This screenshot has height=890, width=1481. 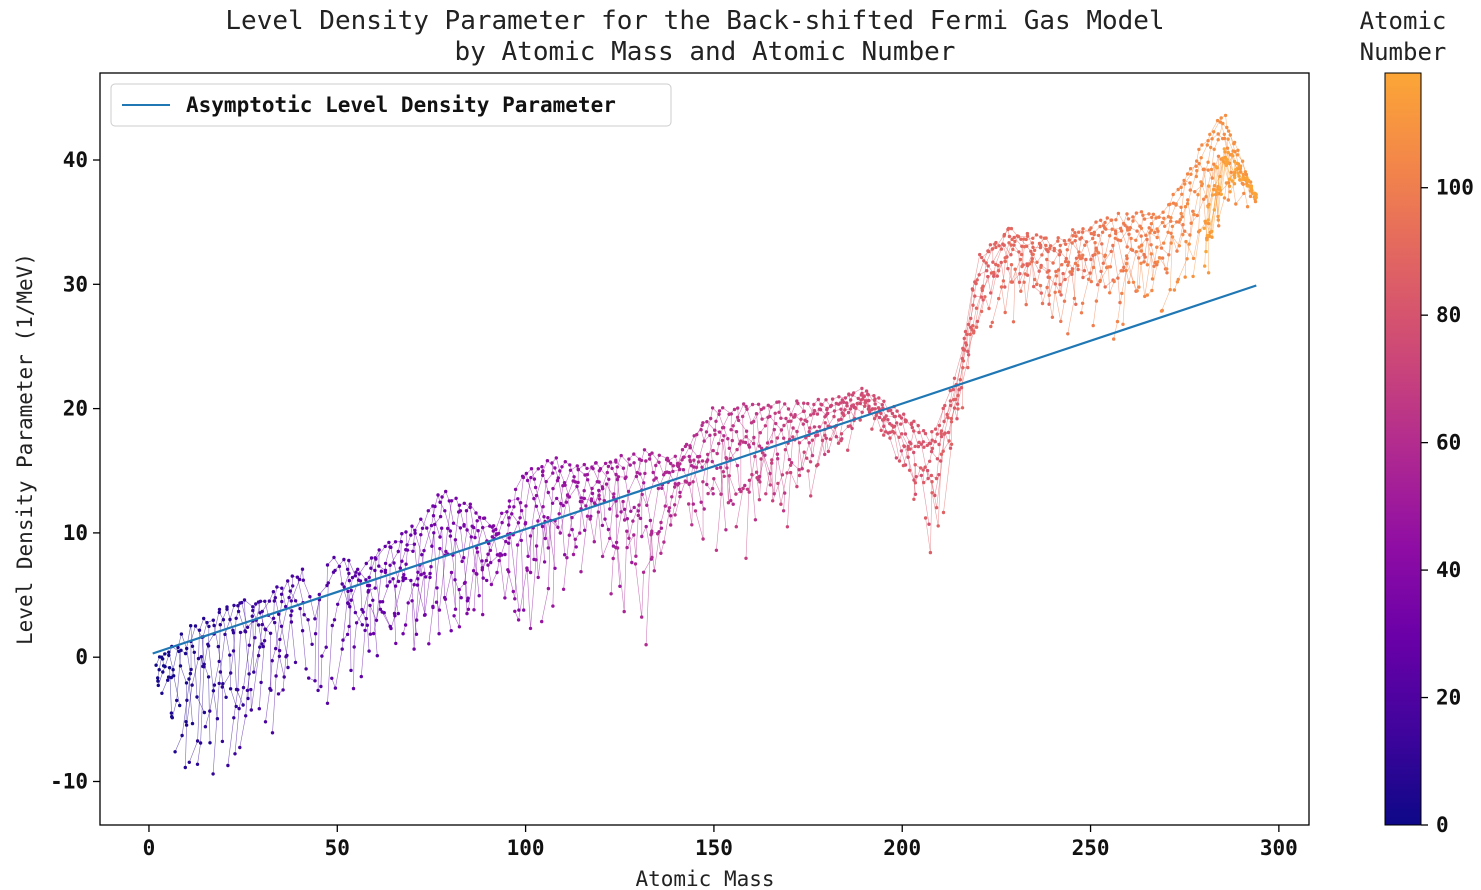 What do you see at coordinates (149, 848) in the screenshot?
I see `x-tick-label: 0` at bounding box center [149, 848].